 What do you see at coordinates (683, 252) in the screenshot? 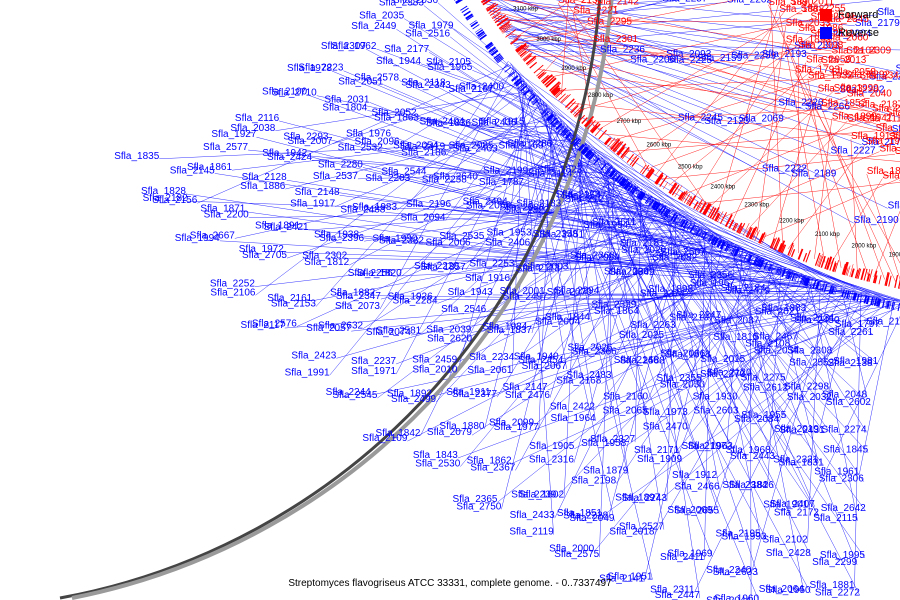
I see `reverse-gene-label: Sfla_2507` at bounding box center [683, 252].